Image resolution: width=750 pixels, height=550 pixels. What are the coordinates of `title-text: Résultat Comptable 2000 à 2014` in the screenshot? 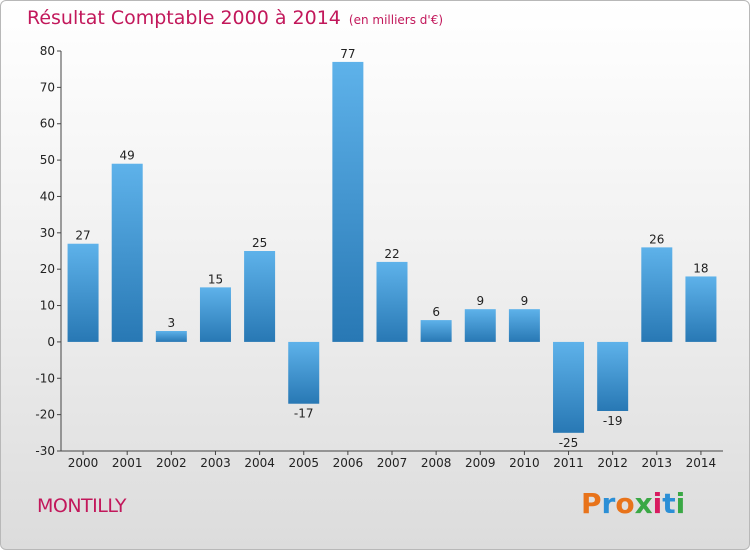 It's located at (184, 18).